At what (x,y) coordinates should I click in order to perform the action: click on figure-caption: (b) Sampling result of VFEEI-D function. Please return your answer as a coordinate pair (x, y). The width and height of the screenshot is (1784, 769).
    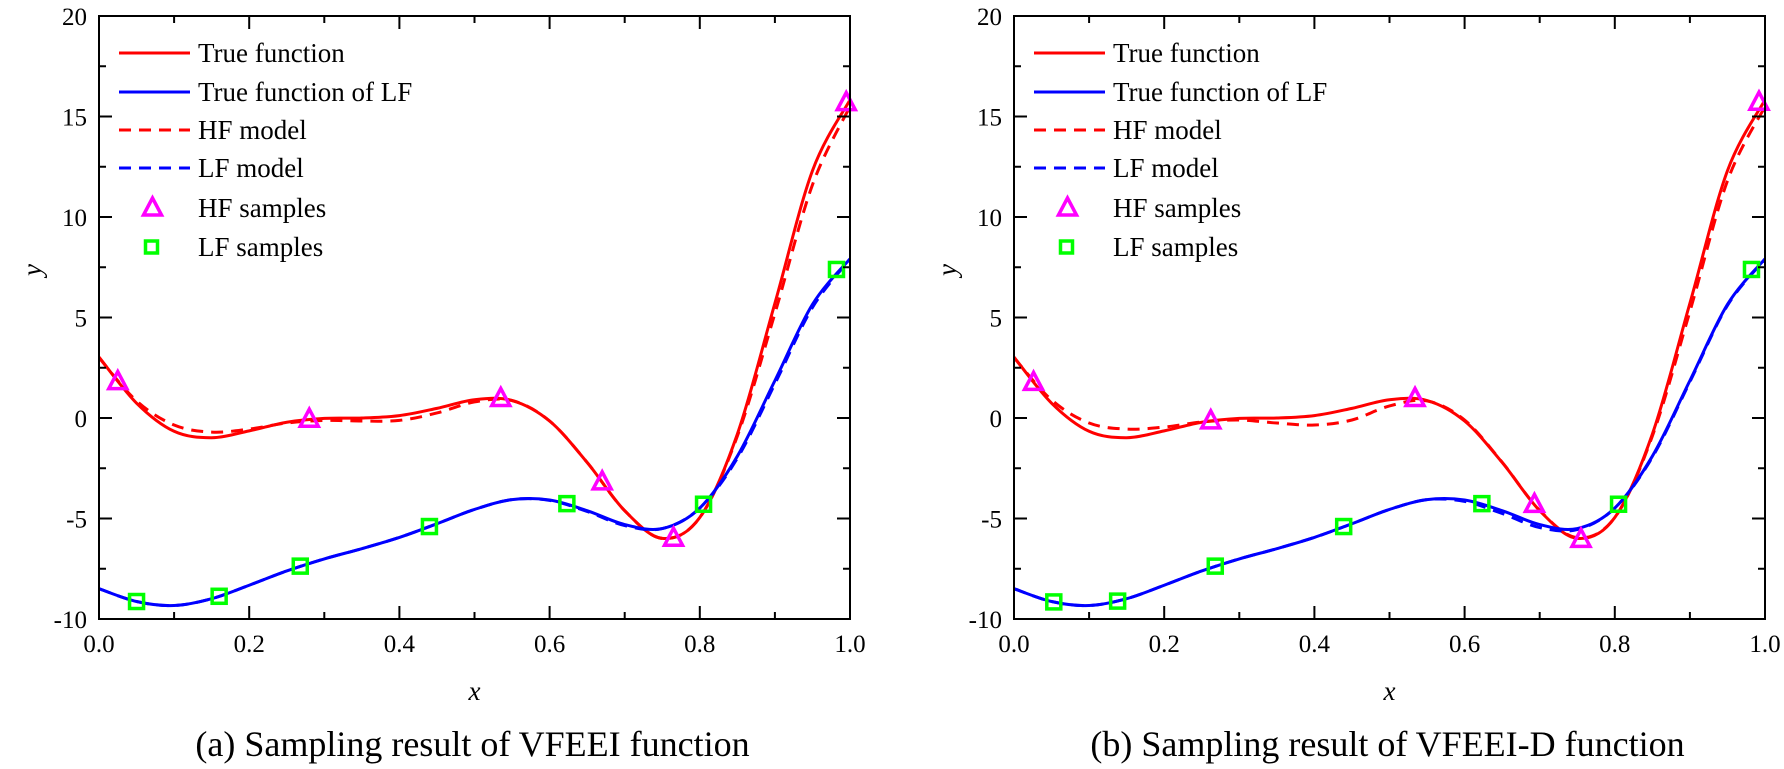
    Looking at the image, I should click on (1387, 744).